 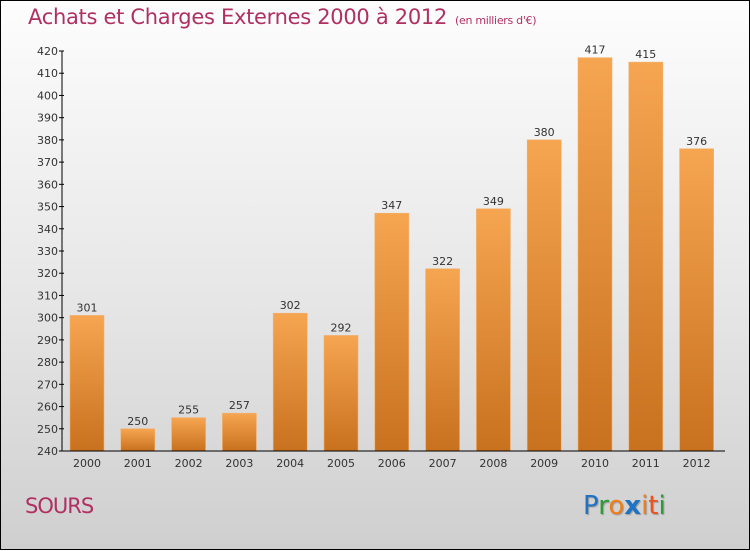 What do you see at coordinates (696, 300) in the screenshot?
I see `bar-2012` at bounding box center [696, 300].